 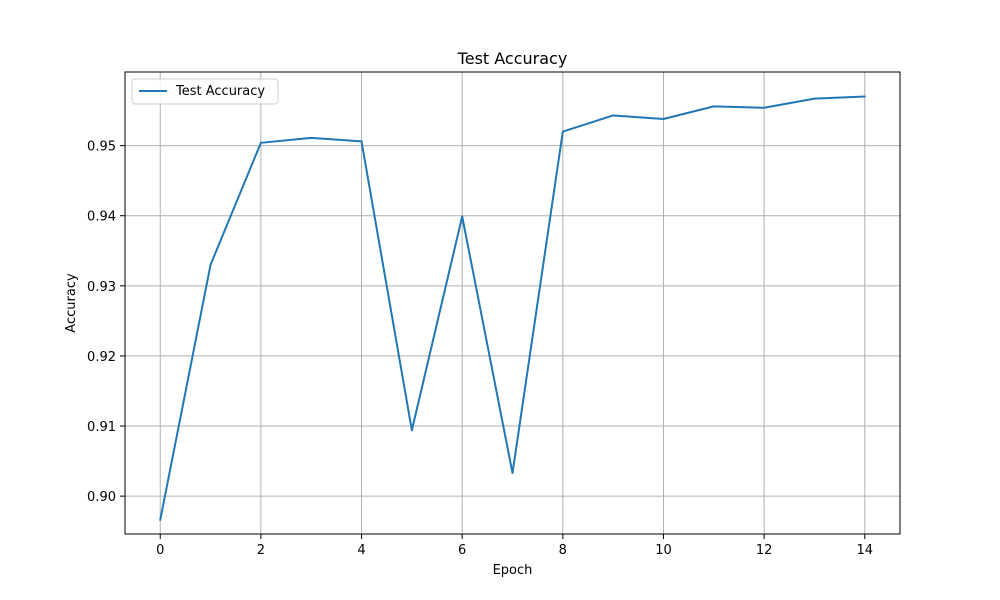 I want to click on x-tick-label: 4, so click(x=361, y=550).